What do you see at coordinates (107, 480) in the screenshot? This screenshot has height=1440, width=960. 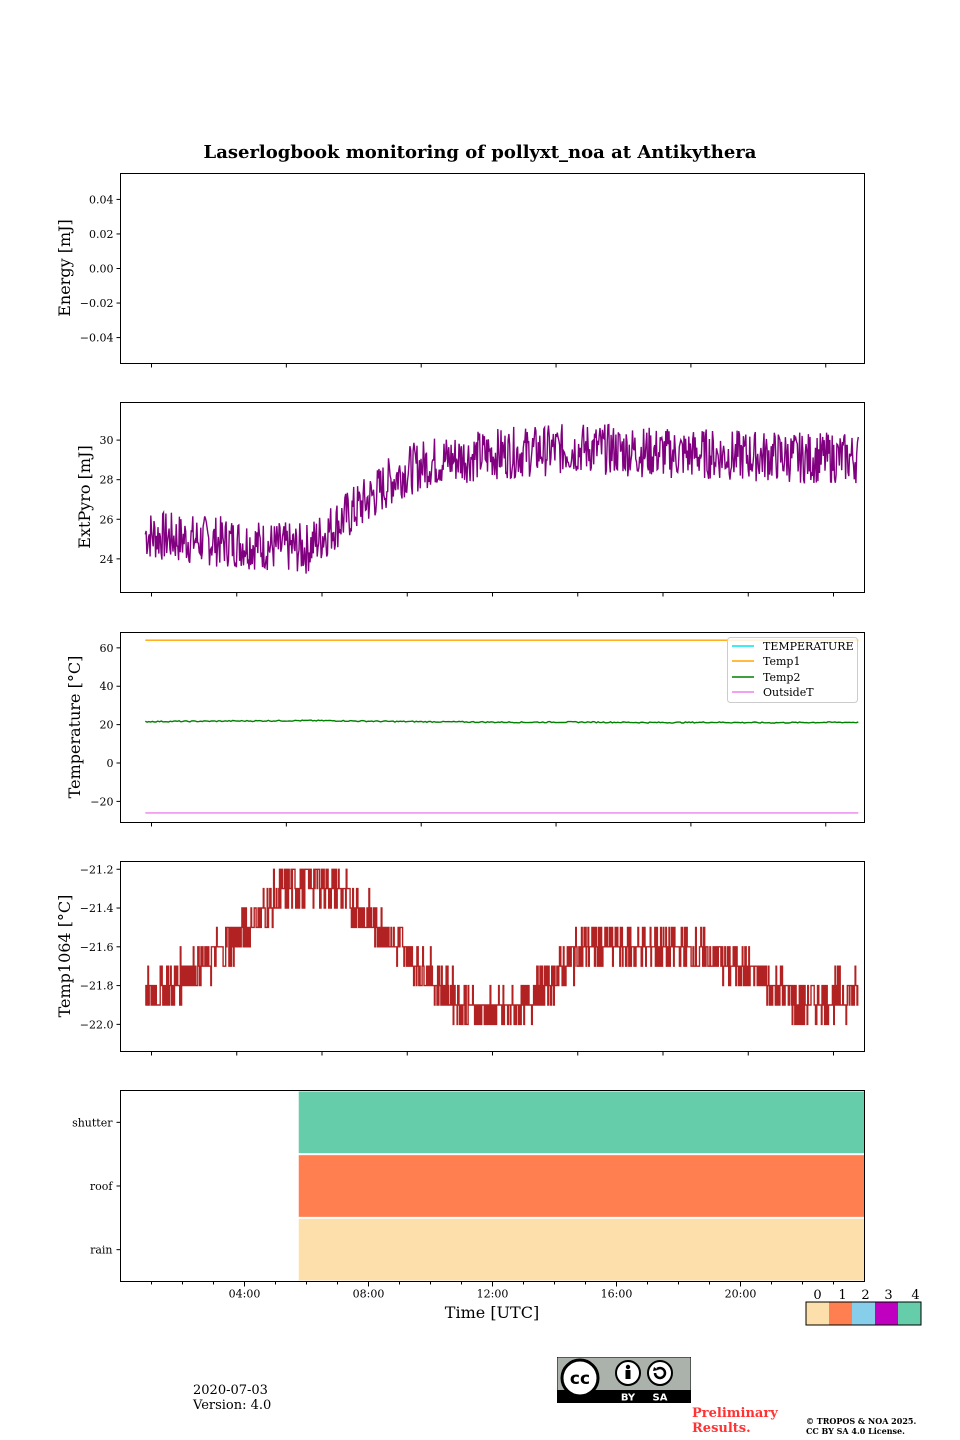 I see `ytick-label: 28` at bounding box center [107, 480].